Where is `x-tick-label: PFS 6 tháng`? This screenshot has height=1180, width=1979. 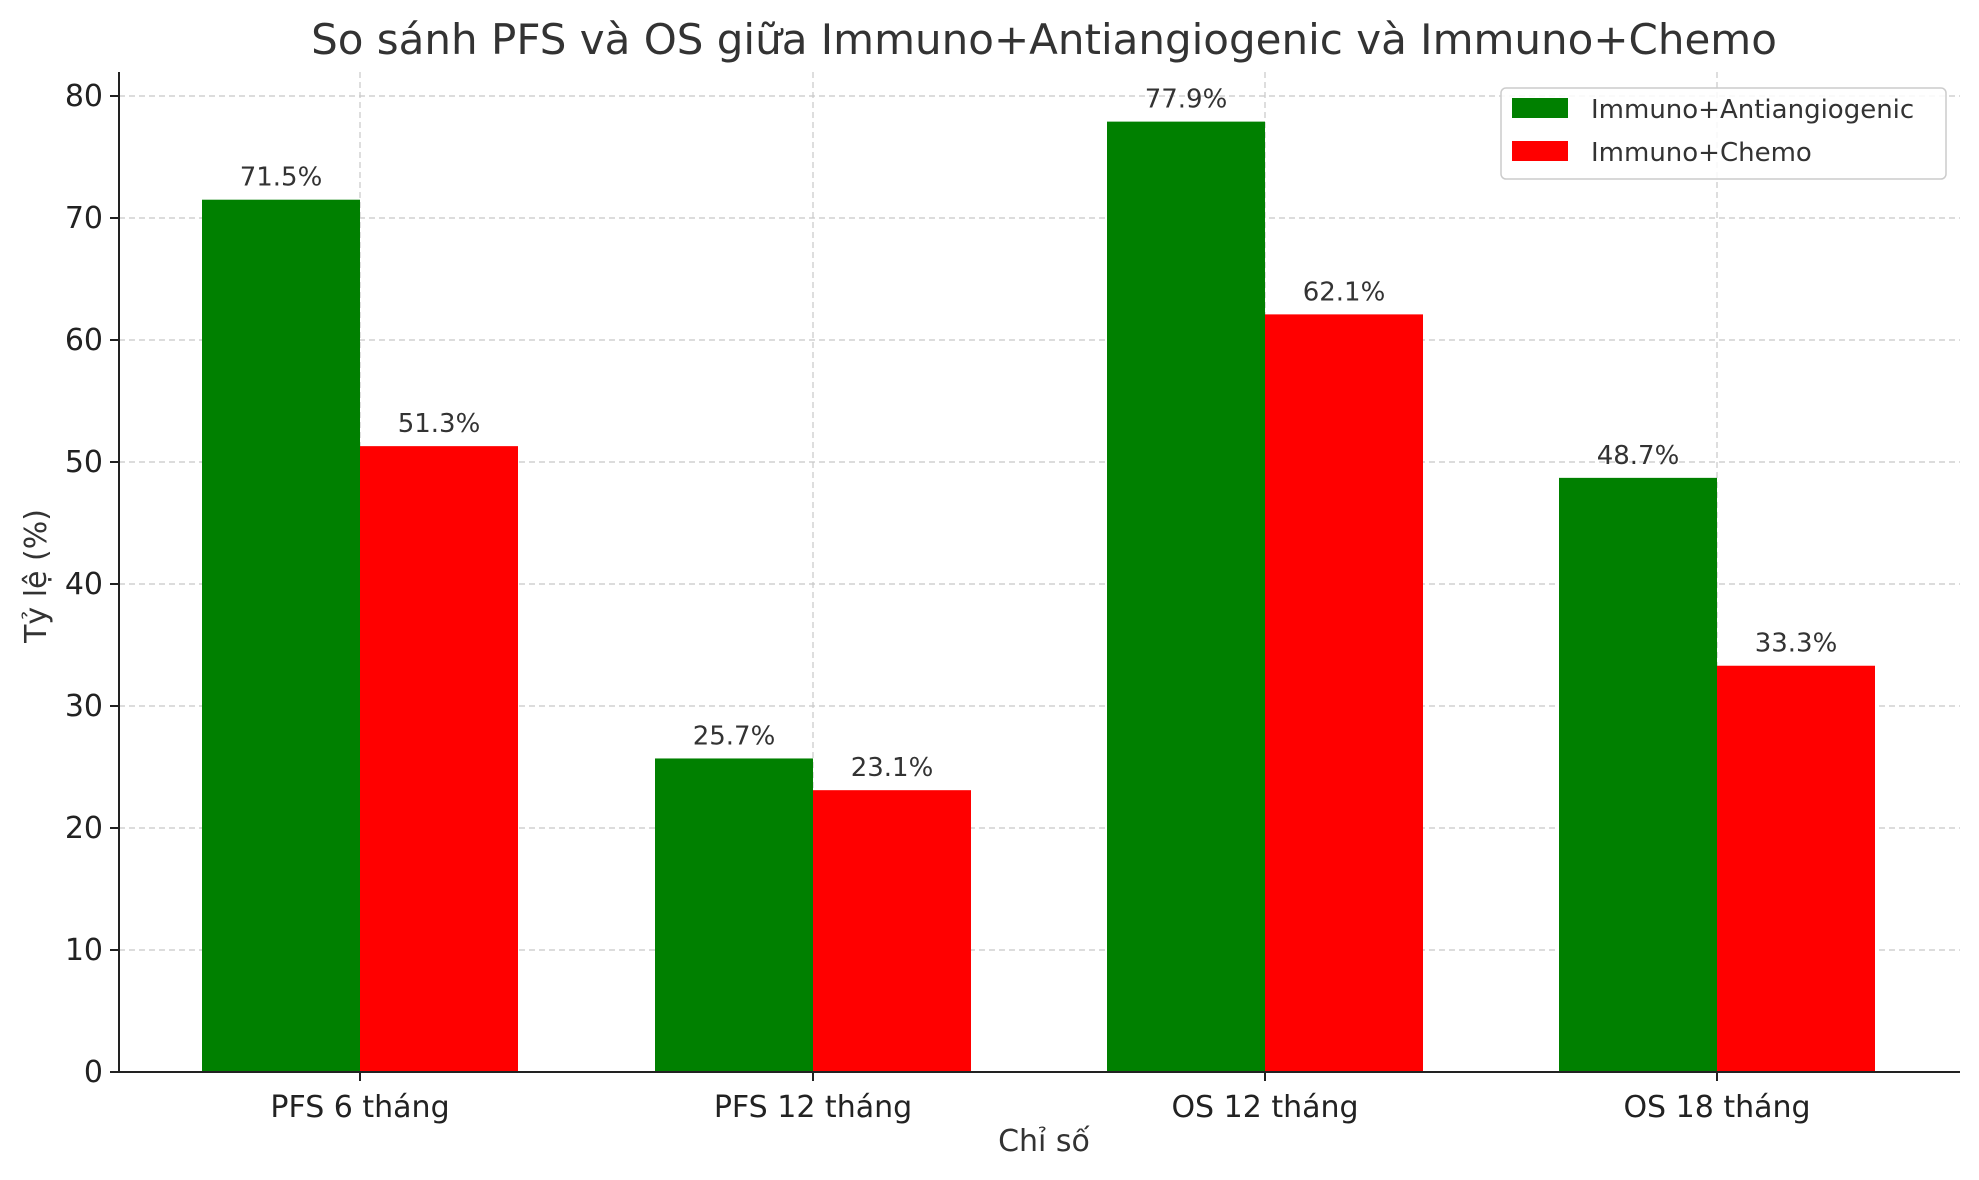 x-tick-label: PFS 6 tháng is located at coordinates (359, 1107).